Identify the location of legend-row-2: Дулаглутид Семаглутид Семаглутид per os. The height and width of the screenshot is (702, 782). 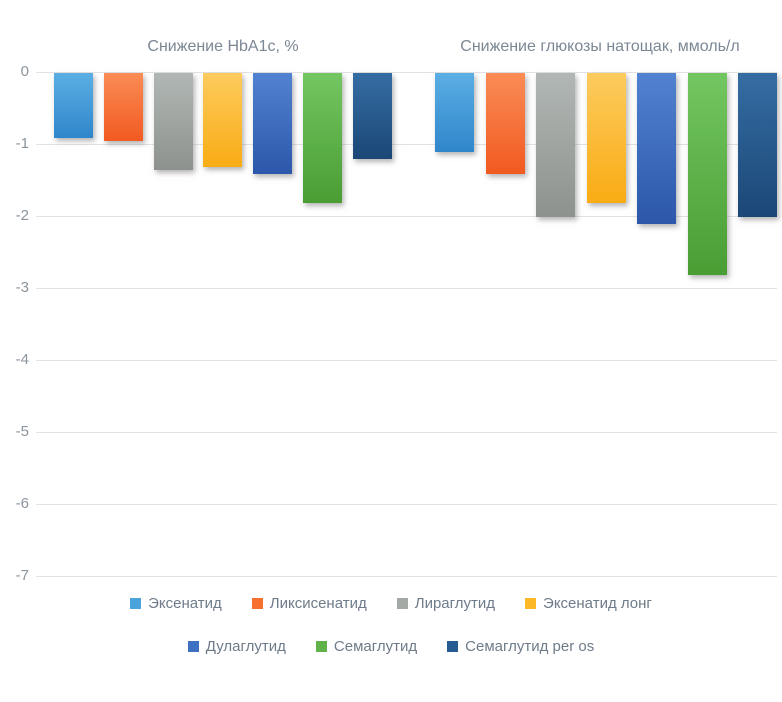
(391, 646).